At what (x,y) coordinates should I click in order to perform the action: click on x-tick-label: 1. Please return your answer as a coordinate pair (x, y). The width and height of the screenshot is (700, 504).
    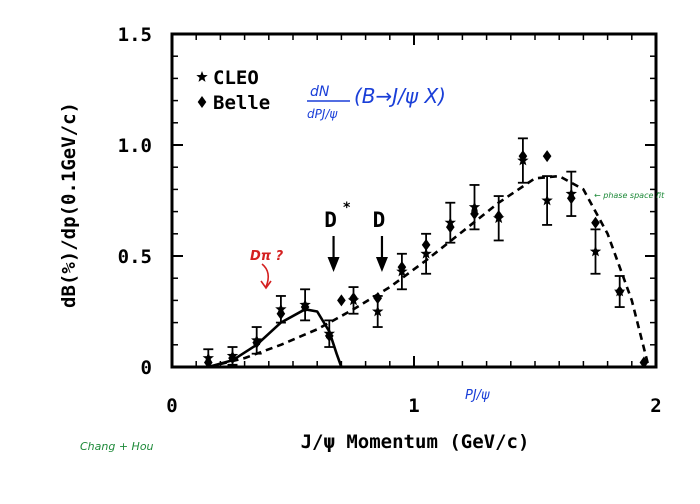
    Looking at the image, I should click on (413, 406).